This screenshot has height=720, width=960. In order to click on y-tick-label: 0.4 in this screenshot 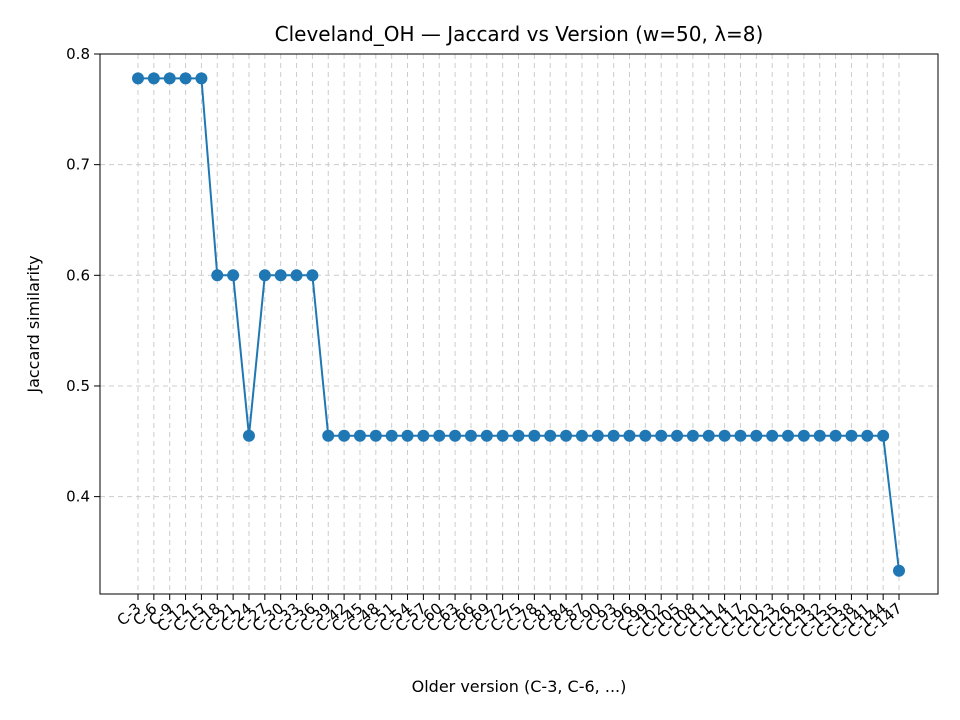, I will do `click(78, 497)`.